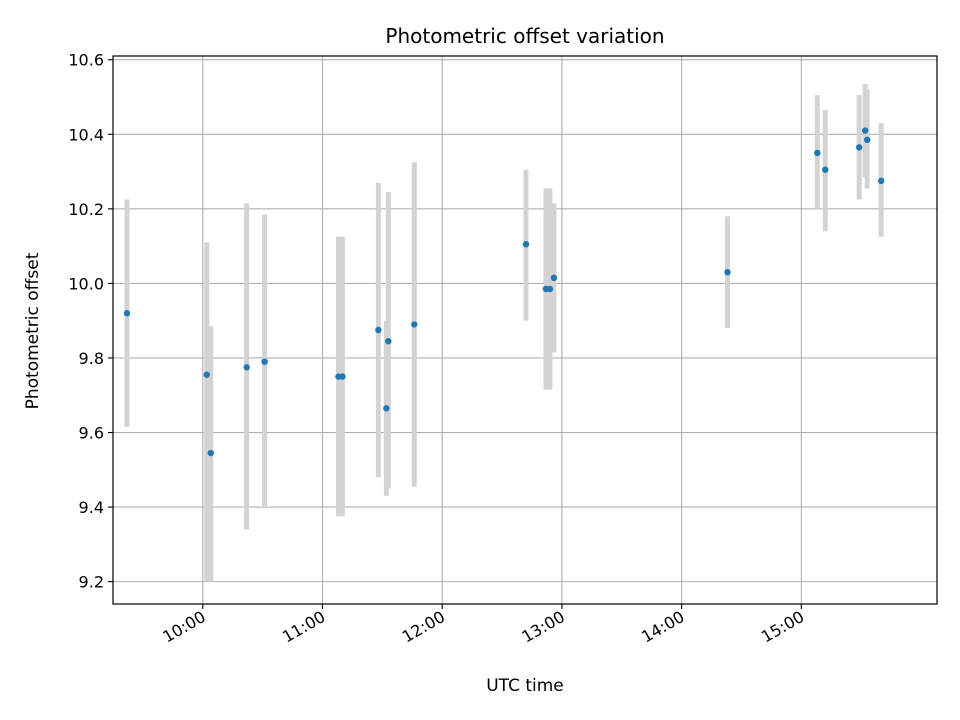  Describe the element at coordinates (91, 433) in the screenshot. I see `y-tick-label: 9.6` at that location.